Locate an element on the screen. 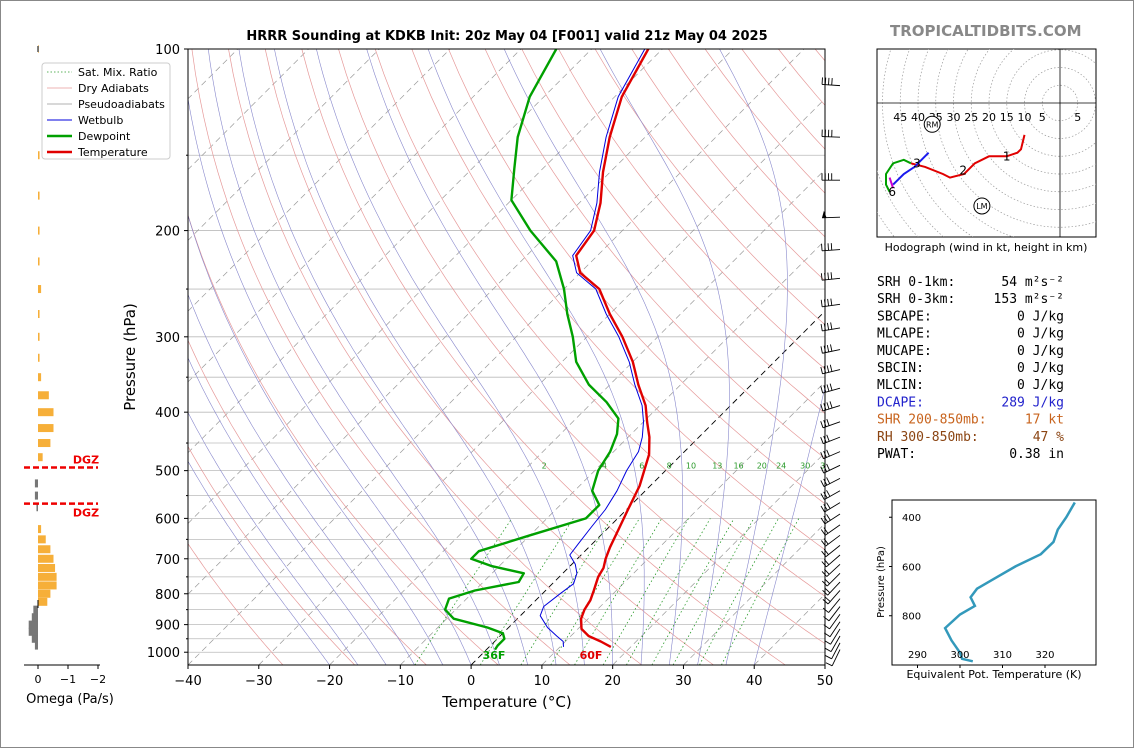 The image size is (1134, 748). stat-label: SBCAPE: is located at coordinates (904, 316).